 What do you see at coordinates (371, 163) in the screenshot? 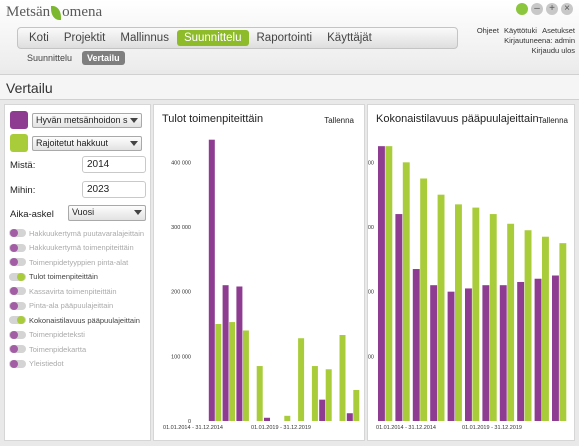
I see `y-tick-label: 40 000` at bounding box center [371, 163].